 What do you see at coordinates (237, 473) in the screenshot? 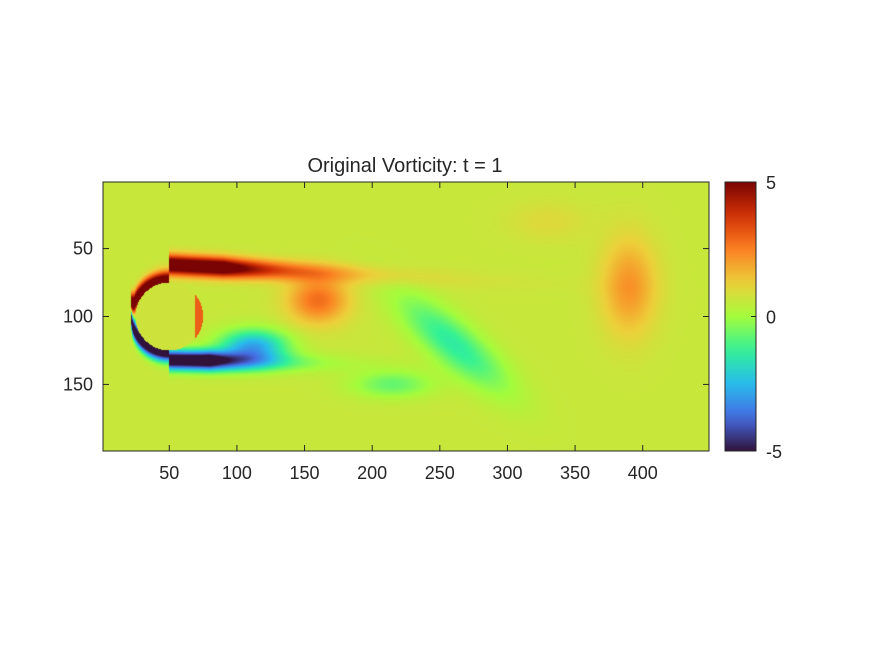
I see `x-tick-label: 100` at bounding box center [237, 473].